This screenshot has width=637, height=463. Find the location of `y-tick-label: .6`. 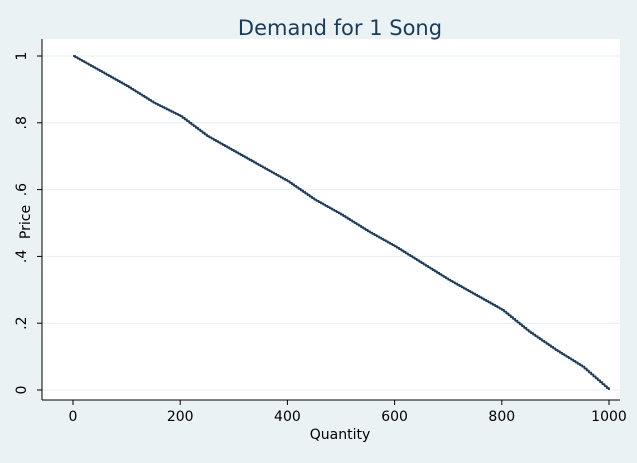

y-tick-label: .6 is located at coordinates (22, 189).